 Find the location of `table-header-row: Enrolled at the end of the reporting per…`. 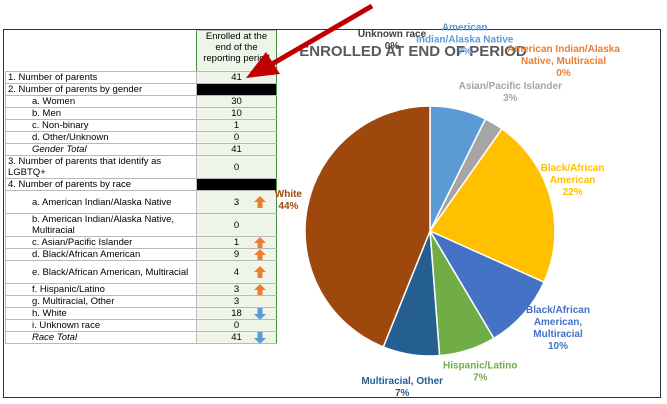

table-header-row: Enrolled at the end of the reporting per… is located at coordinates (141, 51).